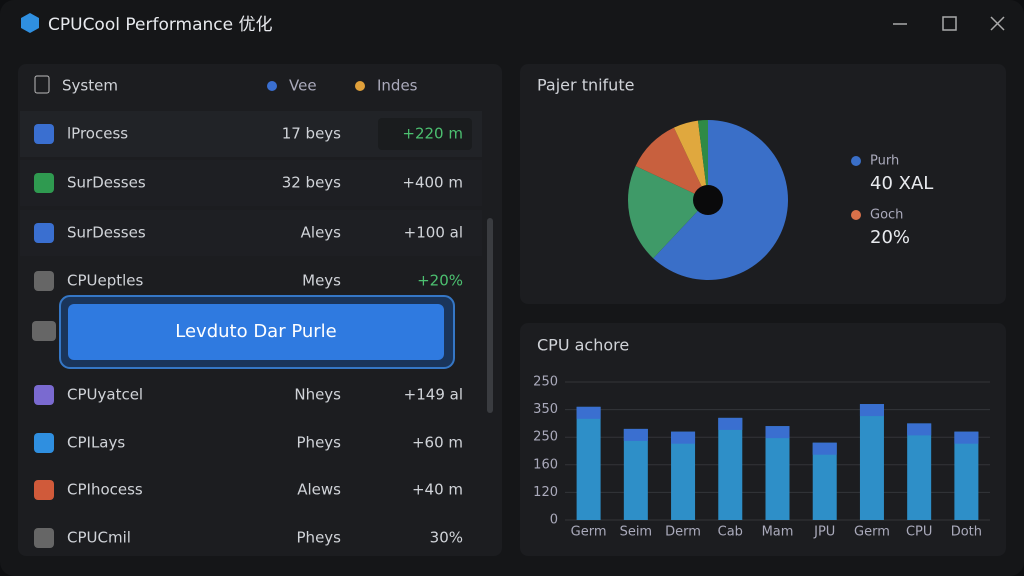 The width and height of the screenshot is (1024, 576). Describe the element at coordinates (884, 161) in the screenshot. I see `legend-name: Purh` at that location.